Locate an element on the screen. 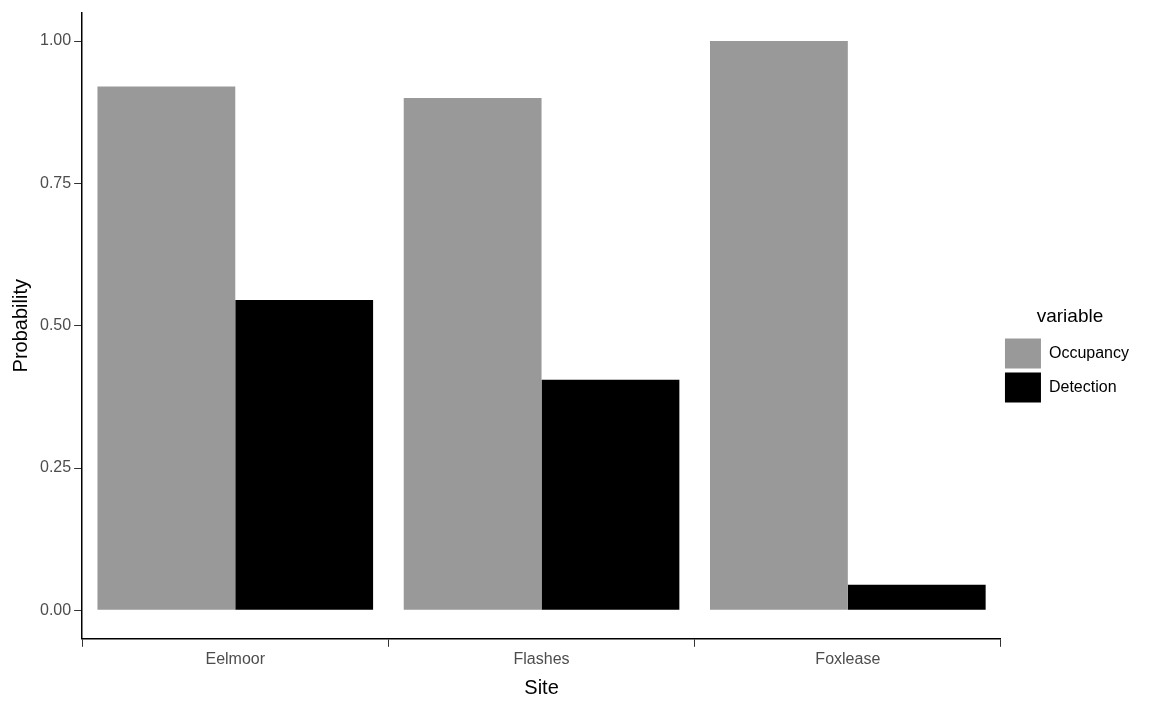  legend-label: Detection is located at coordinates (1082, 386).